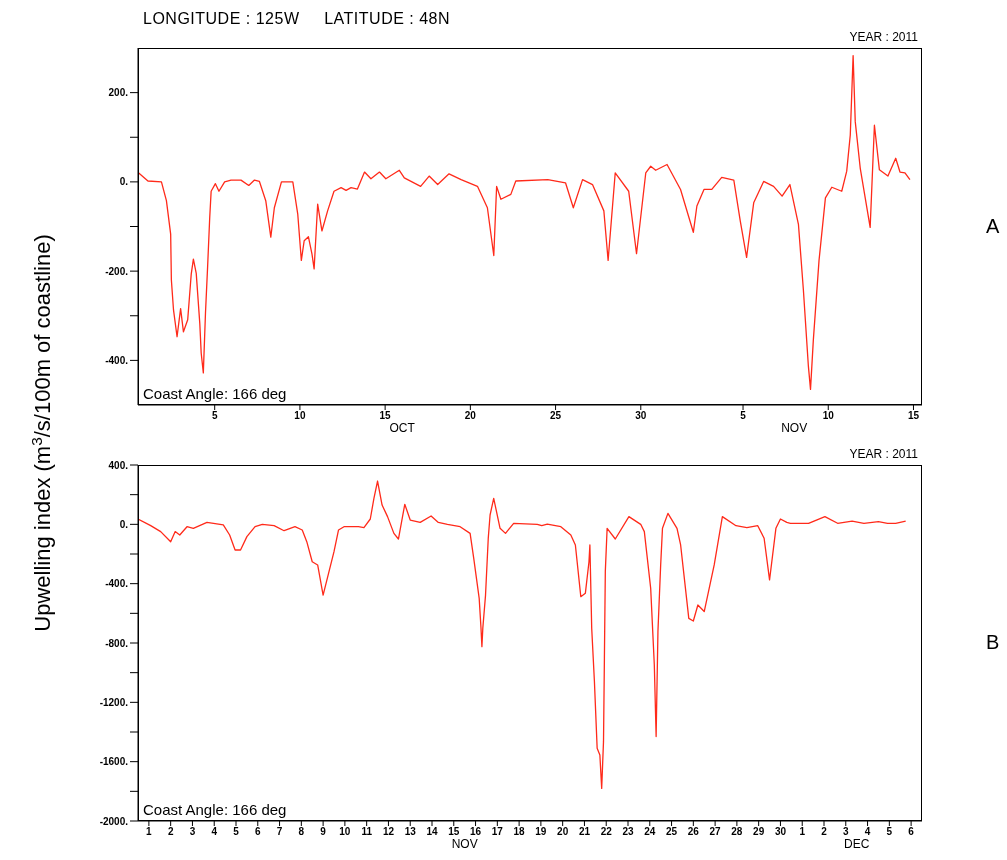 The height and width of the screenshot is (860, 1007). What do you see at coordinates (628, 832) in the screenshot?
I see `x-tick-label: 23` at bounding box center [628, 832].